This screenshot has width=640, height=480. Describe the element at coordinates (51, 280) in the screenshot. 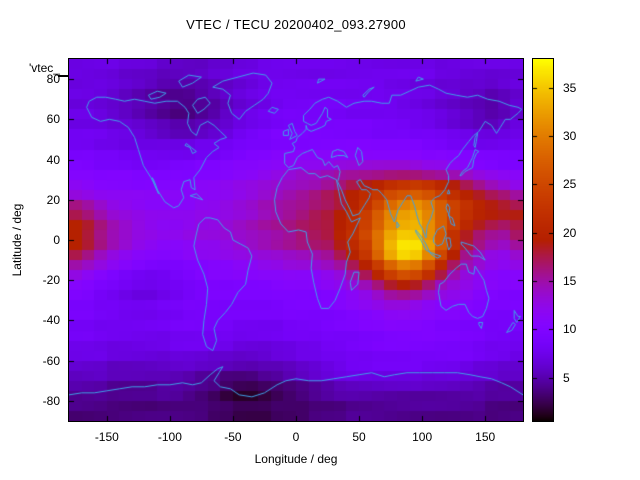

I see `y-tick-label: -20` at that location.